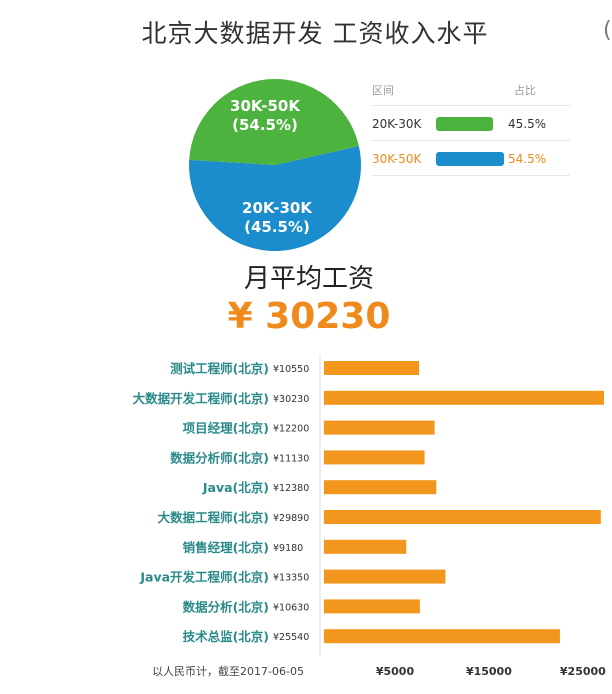 This screenshot has height=694, width=612. What do you see at coordinates (226, 428) in the screenshot?
I see `category-label: 项目经理(北京)` at bounding box center [226, 428].